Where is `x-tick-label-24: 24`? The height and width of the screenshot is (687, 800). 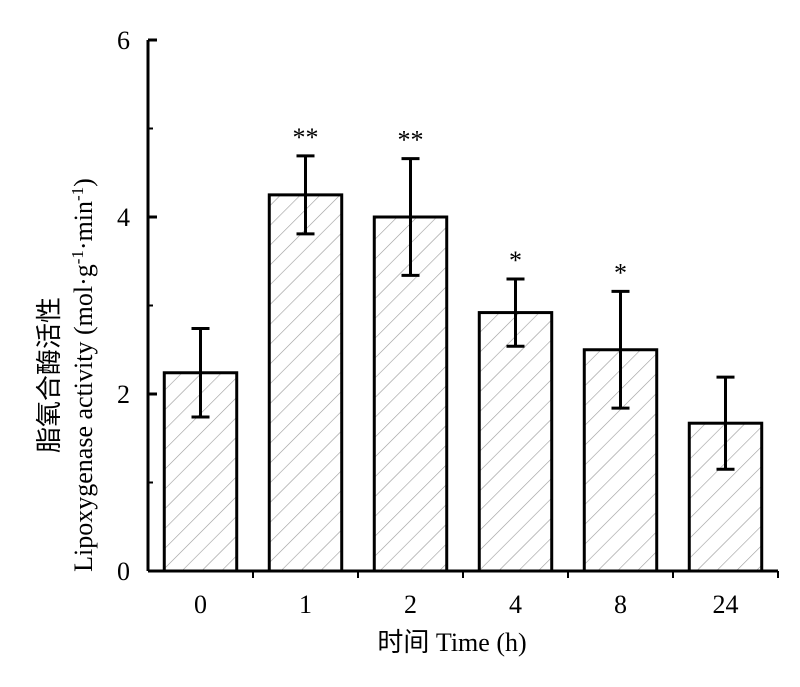 x-tick-label-24: 24 is located at coordinates (726, 604).